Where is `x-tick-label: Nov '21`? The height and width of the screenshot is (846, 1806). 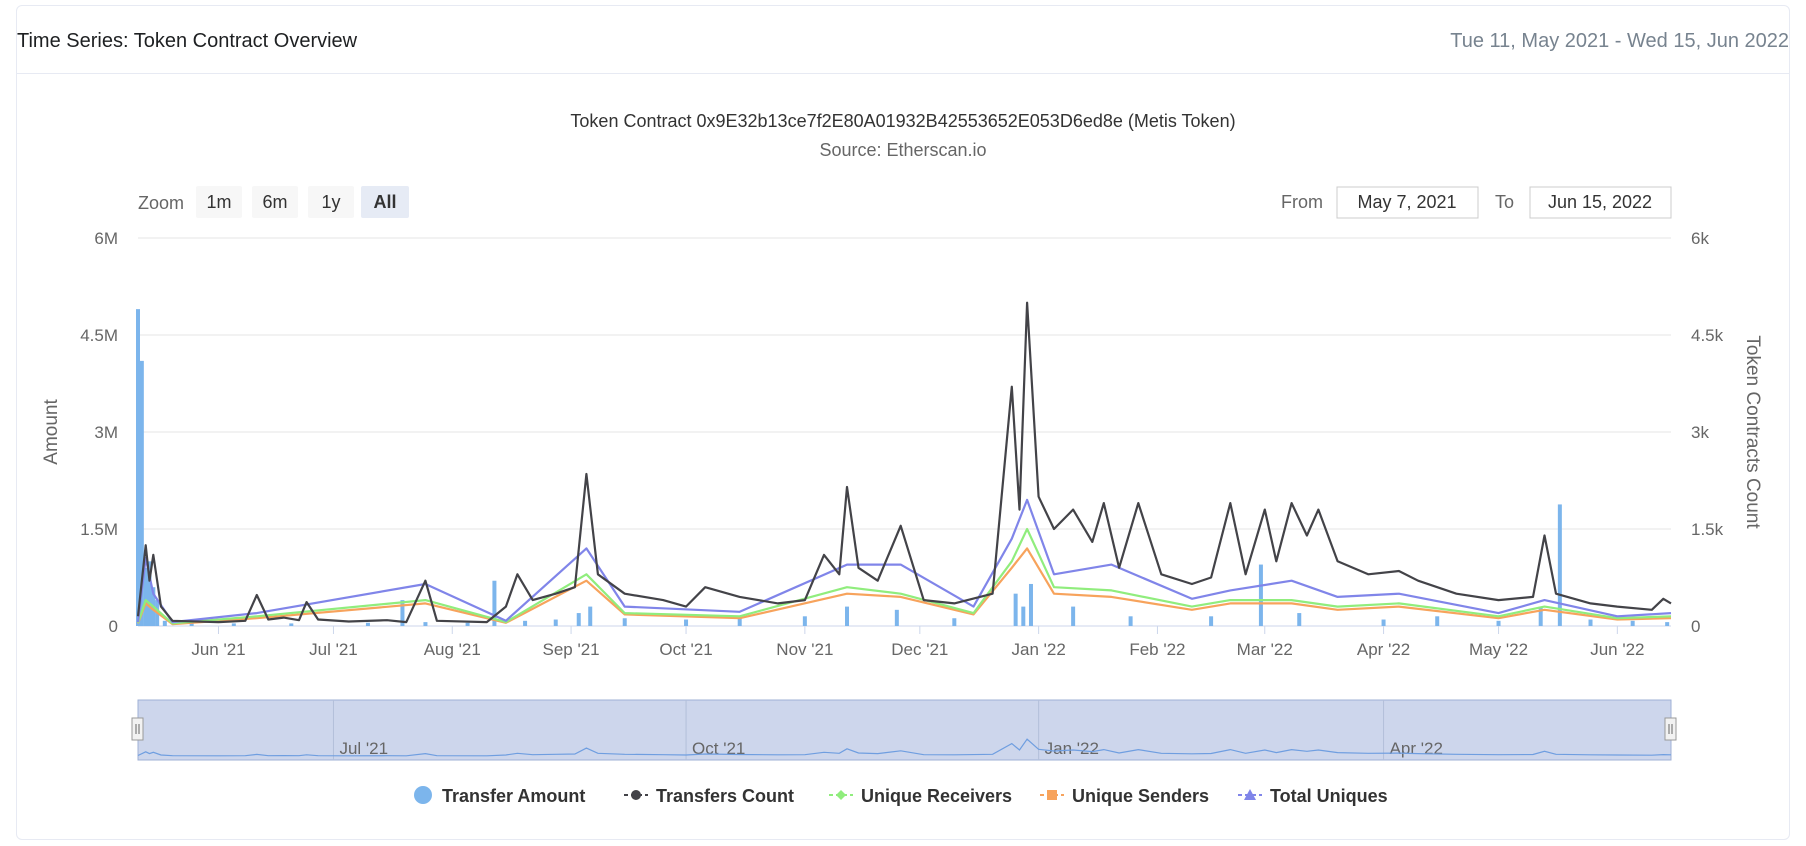 x-tick-label: Nov '21 is located at coordinates (804, 649).